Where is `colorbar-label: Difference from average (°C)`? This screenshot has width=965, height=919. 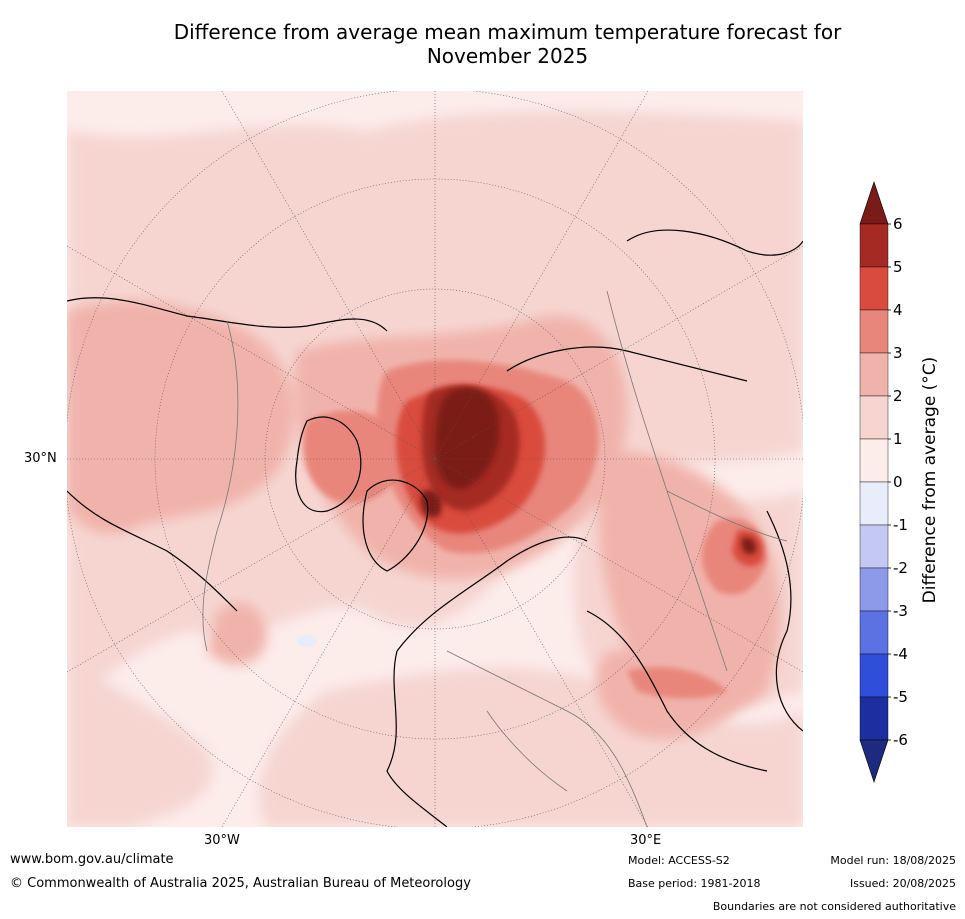 colorbar-label: Difference from average (°C) is located at coordinates (930, 480).